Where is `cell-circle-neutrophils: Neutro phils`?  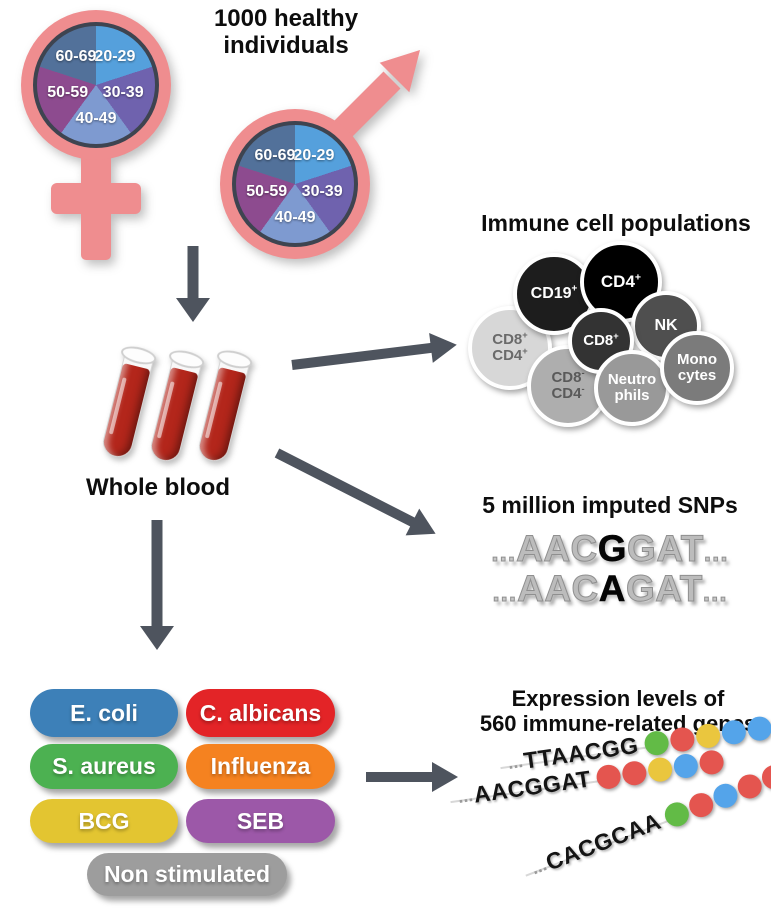
cell-circle-neutrophils: Neutro phils is located at coordinates (632, 388).